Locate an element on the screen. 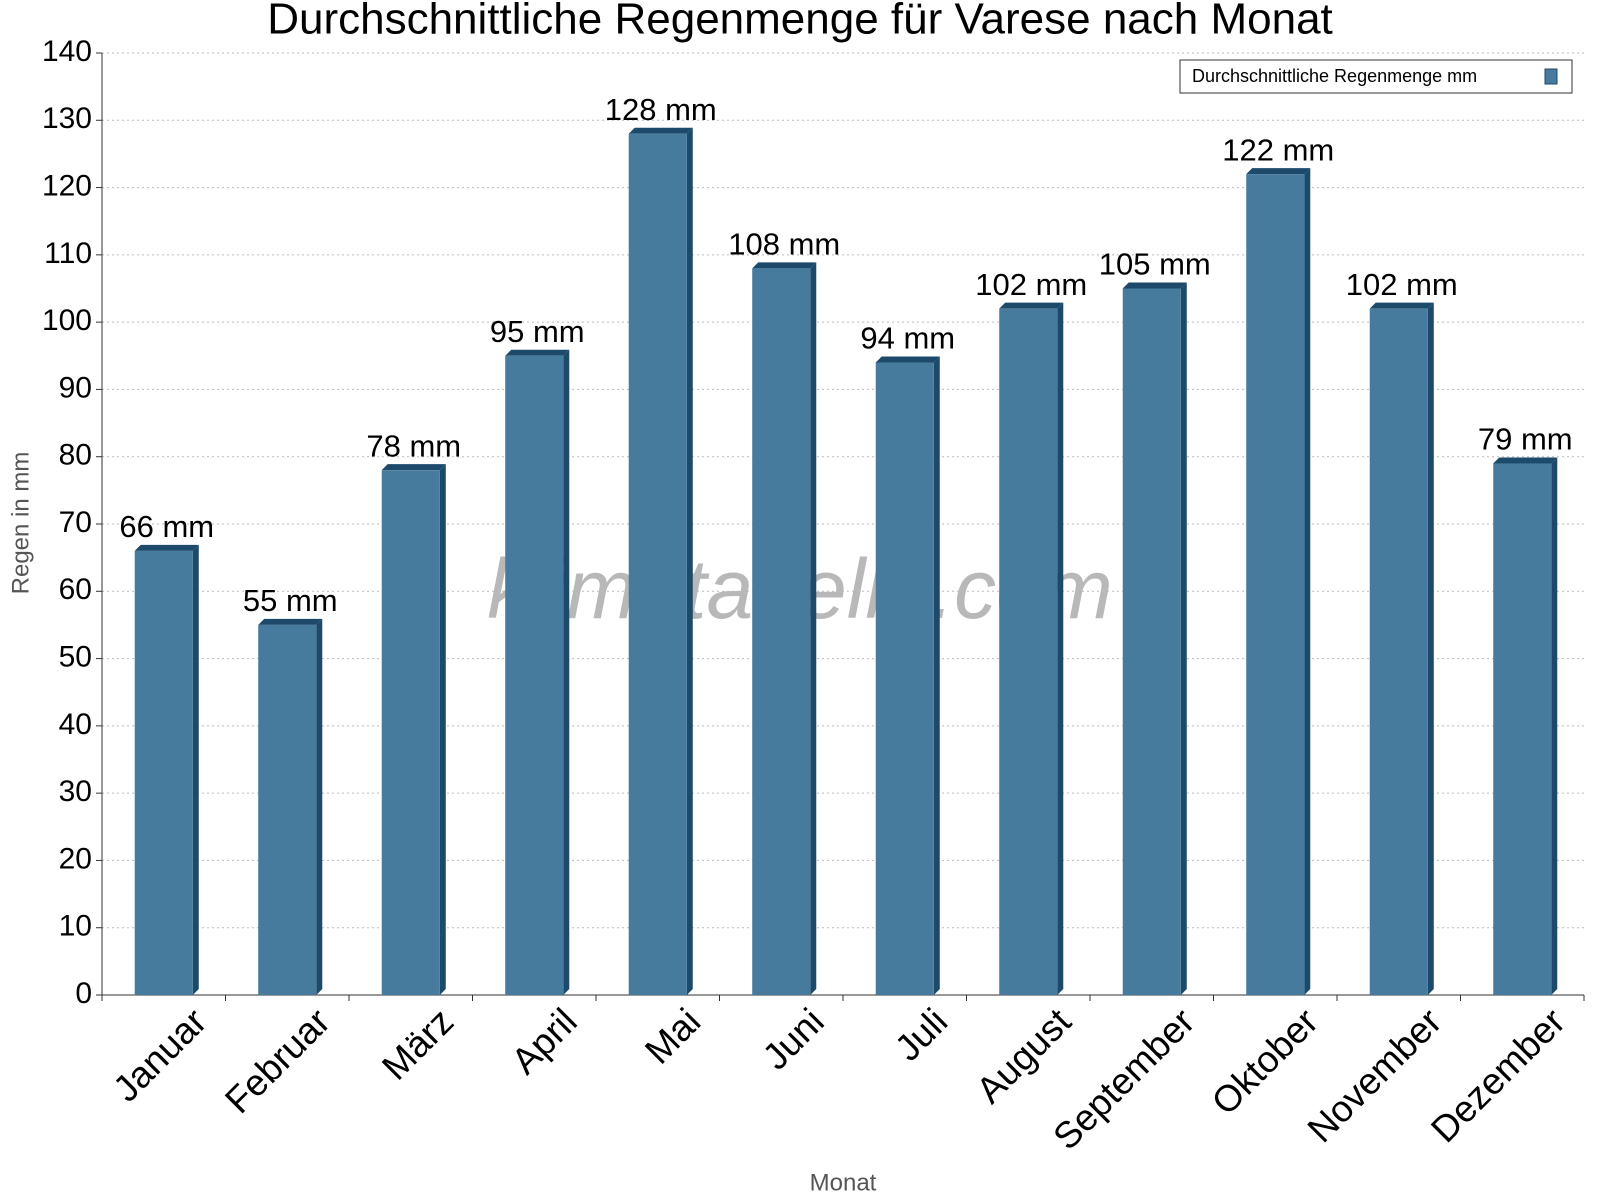 The image size is (1600, 1200). data-label: 94 mm is located at coordinates (907, 338).